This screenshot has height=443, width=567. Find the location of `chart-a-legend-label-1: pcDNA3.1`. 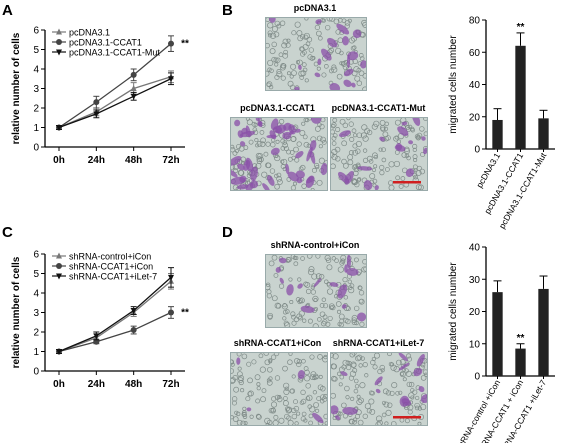

chart-a-legend-label-1: pcDNA3.1 is located at coordinates (89, 33).